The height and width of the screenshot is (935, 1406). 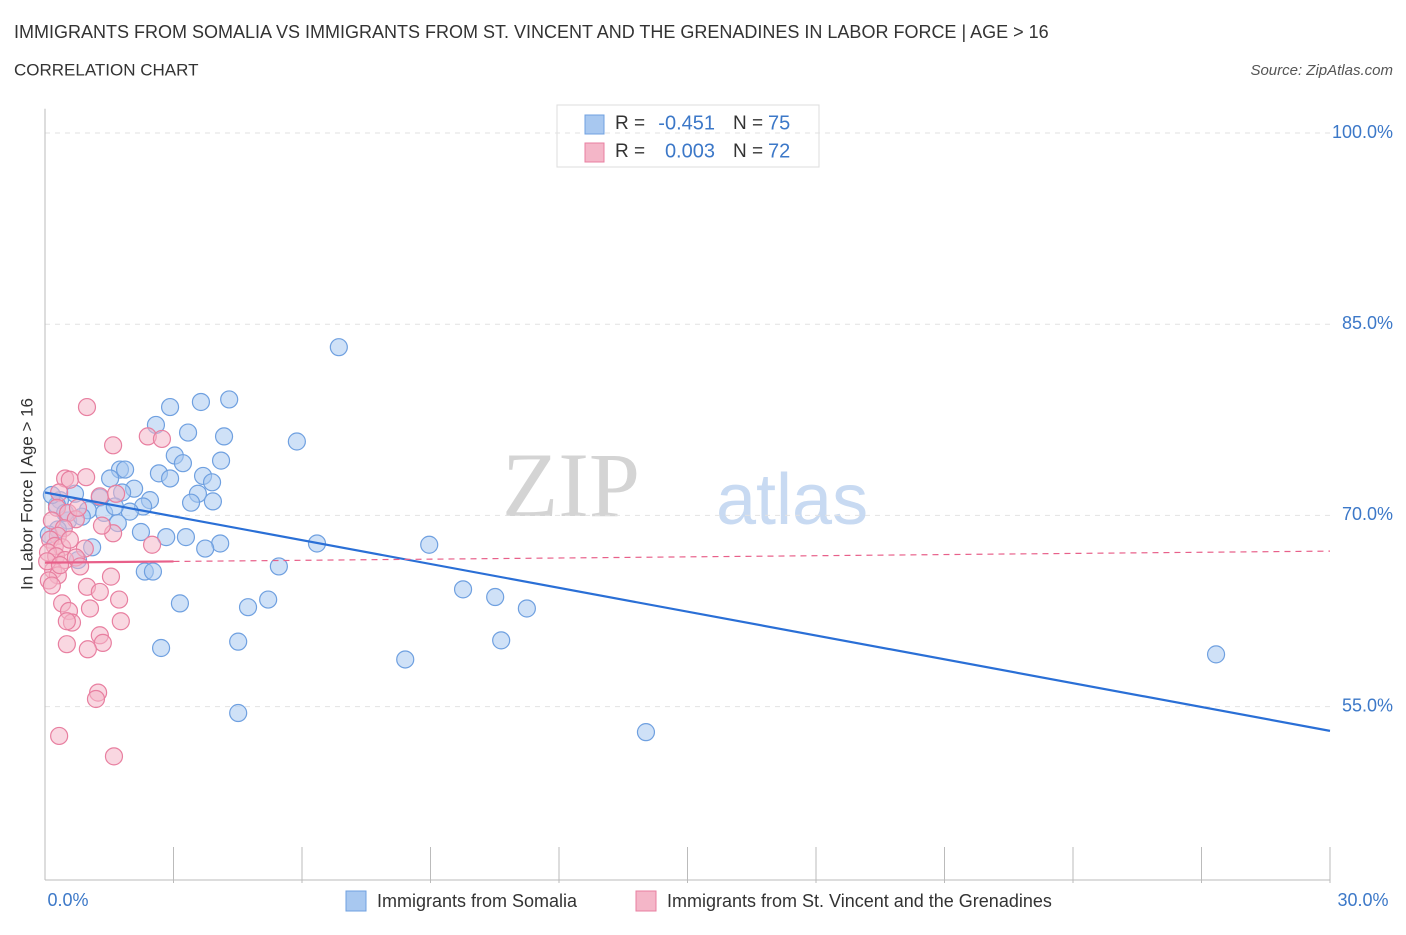 What do you see at coordinates (26, 494) in the screenshot?
I see `y-axis-label: In Labor Force | Age > 16` at bounding box center [26, 494].